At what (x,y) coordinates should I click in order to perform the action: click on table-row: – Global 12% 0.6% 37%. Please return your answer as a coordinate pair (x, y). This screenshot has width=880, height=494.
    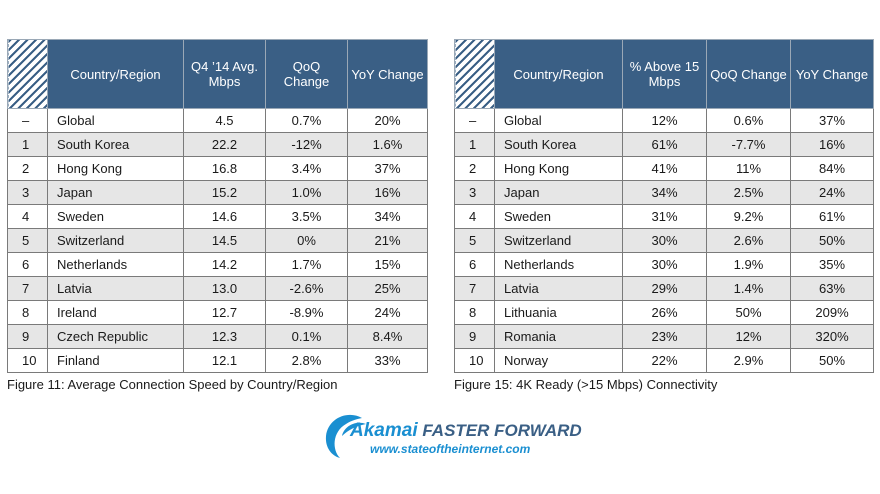
    Looking at the image, I should click on (664, 120).